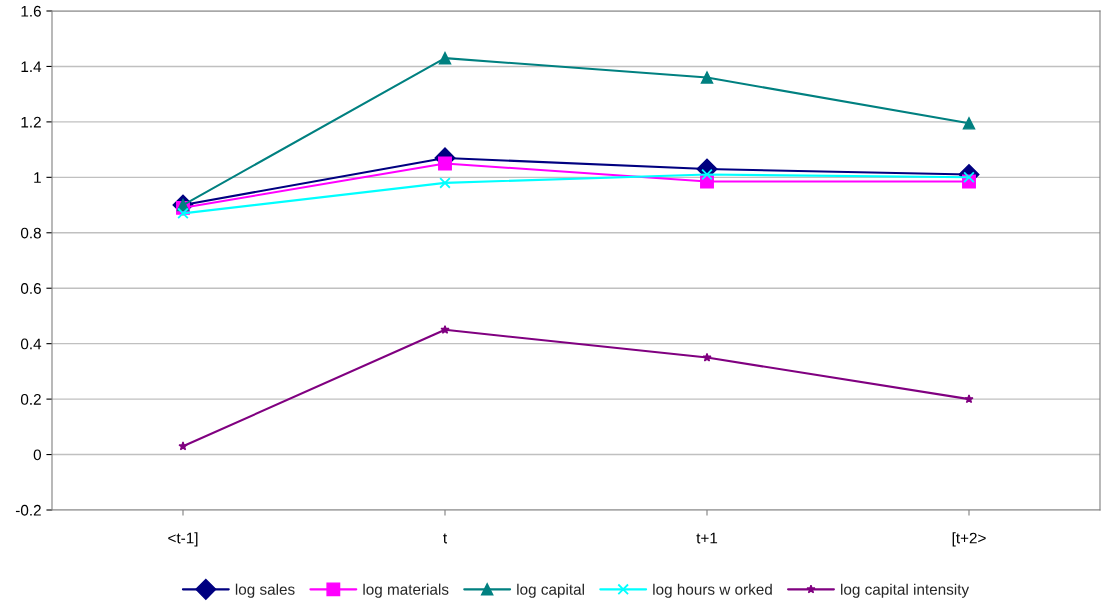 The image size is (1102, 607). I want to click on y-tick-label: 0.6, so click(30, 288).